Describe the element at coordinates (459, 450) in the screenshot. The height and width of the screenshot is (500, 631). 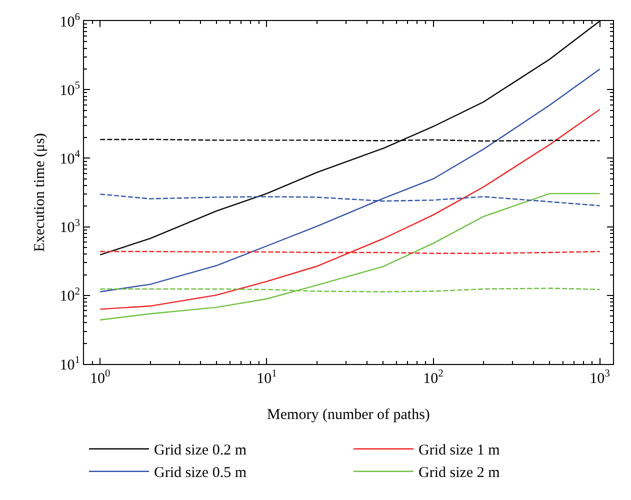
I see `legend-label: Grid size 1 m` at that location.